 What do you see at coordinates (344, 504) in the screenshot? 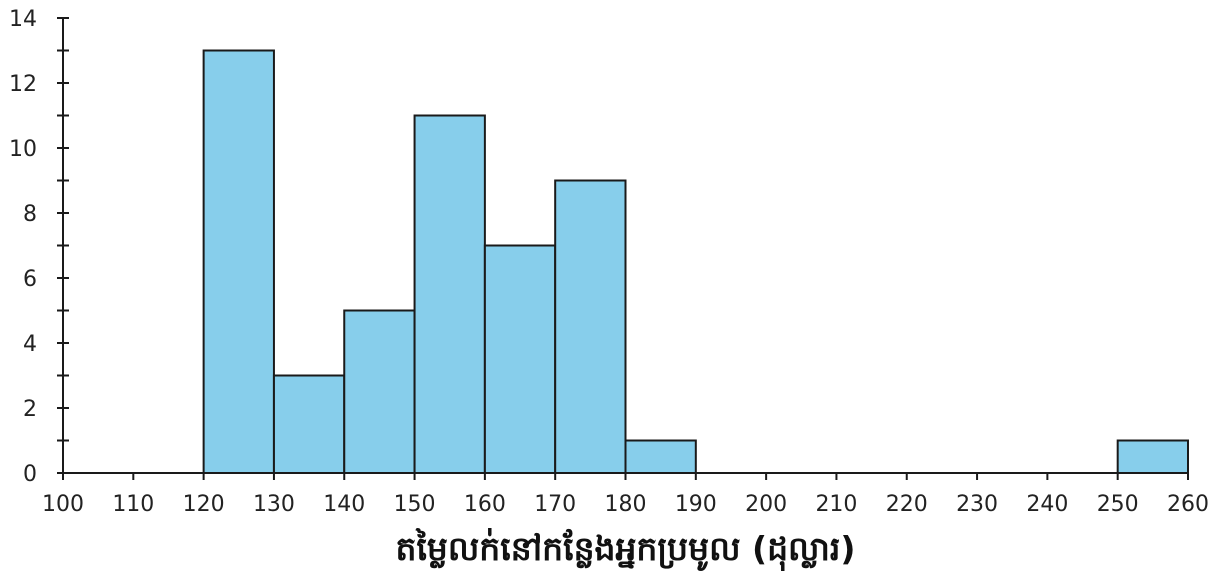
I see `x-tick-label: 140` at bounding box center [344, 504].